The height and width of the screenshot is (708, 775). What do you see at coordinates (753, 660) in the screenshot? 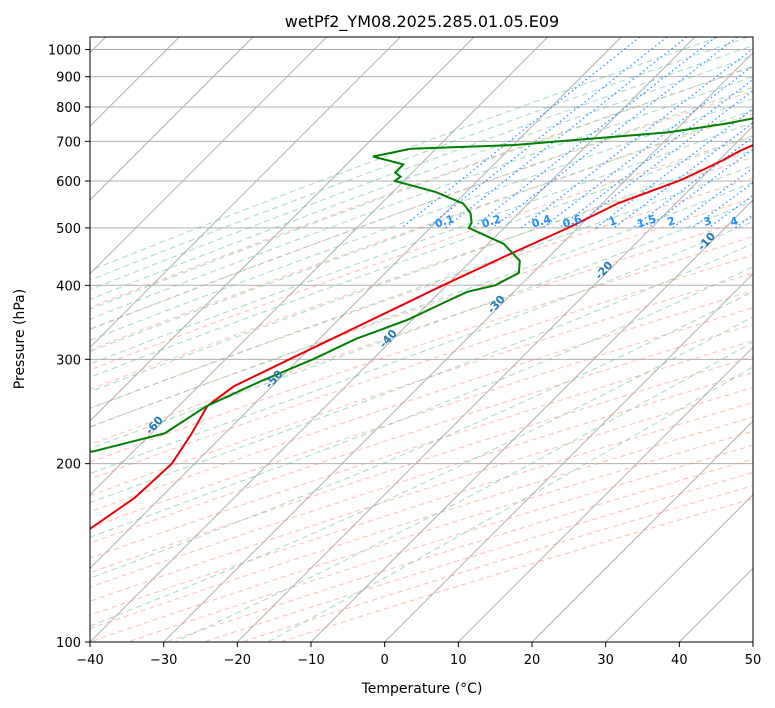
I see `x-tick-label: 50` at bounding box center [753, 660].